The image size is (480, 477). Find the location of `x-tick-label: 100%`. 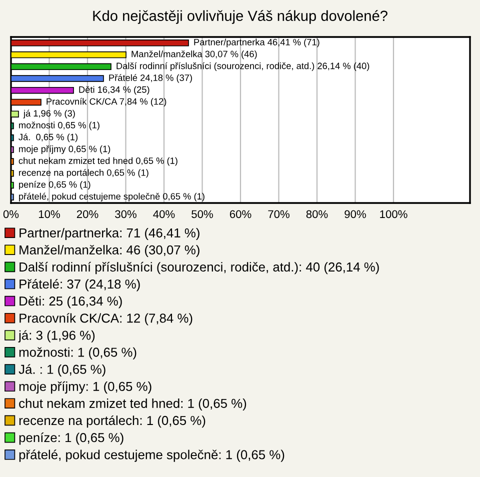

x-tick-label: 100% is located at coordinates (394, 214).